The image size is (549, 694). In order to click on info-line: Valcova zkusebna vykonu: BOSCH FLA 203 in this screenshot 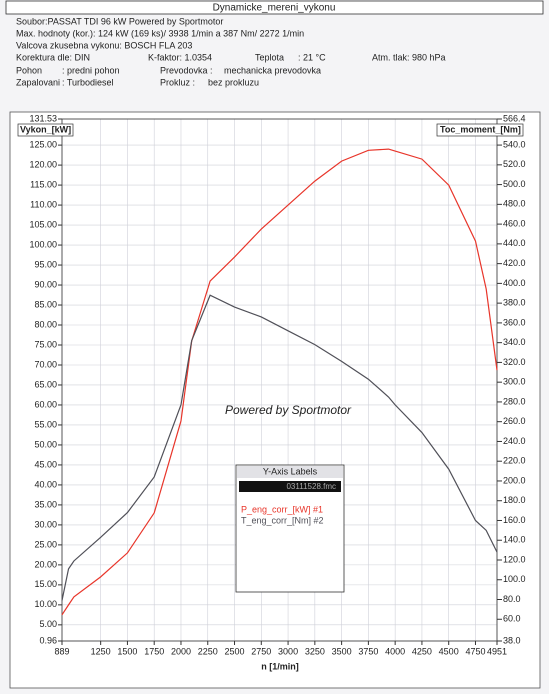, I will do `click(104, 45)`.